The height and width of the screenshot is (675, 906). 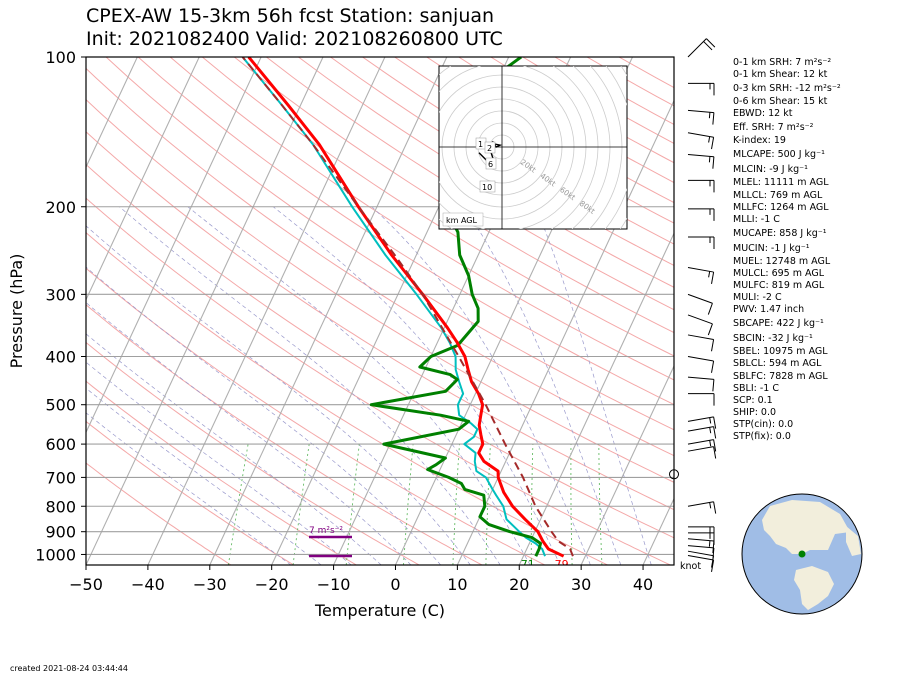 What do you see at coordinates (769, 310) in the screenshot?
I see `parameter-line: PWV: 1.47 inch` at bounding box center [769, 310].